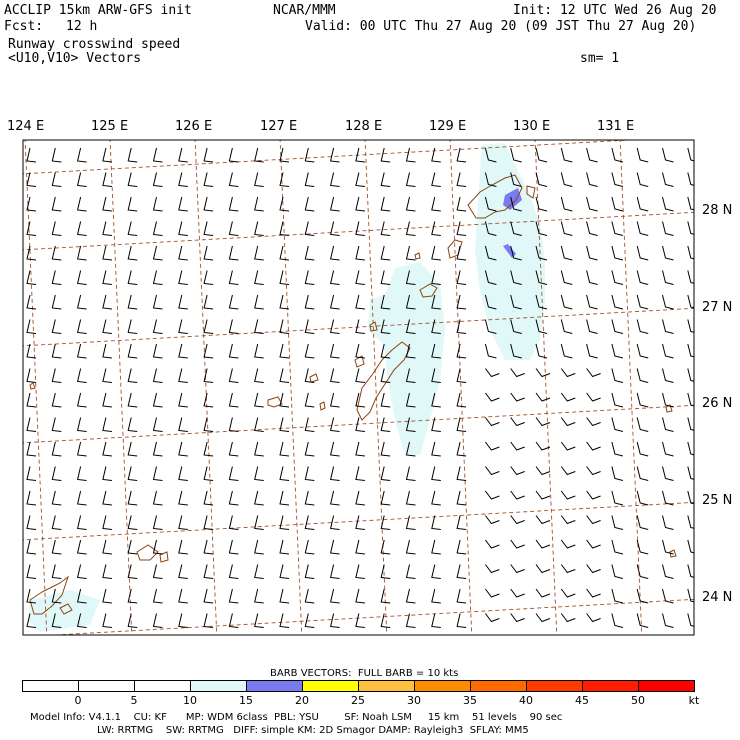  I want to click on lon-label: 125 E, so click(110, 126).